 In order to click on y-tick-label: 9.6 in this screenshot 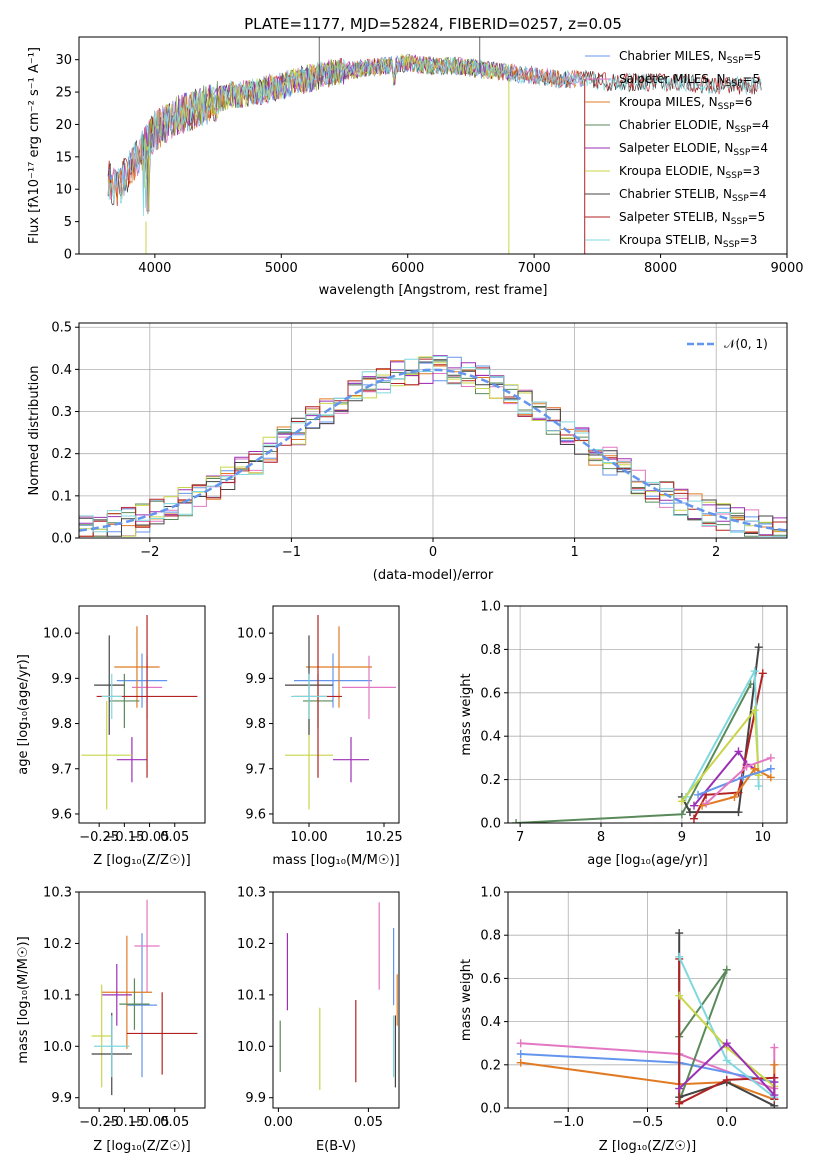, I will do `click(255, 814)`.